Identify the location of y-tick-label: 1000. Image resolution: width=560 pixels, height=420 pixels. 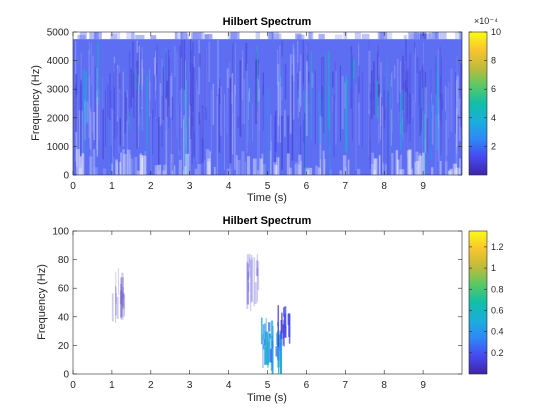
(58, 147).